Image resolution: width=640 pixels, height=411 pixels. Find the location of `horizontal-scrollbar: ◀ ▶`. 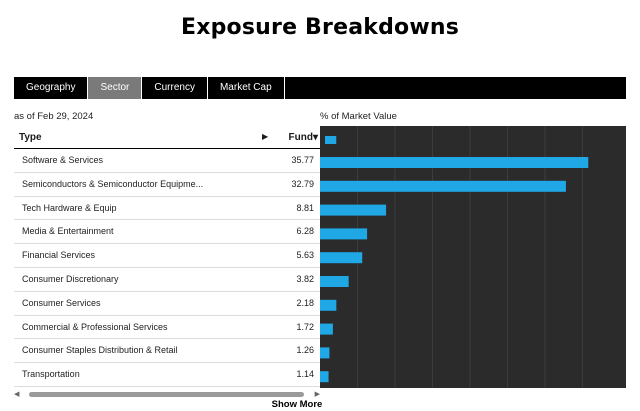

horizontal-scrollbar: ◀ ▶ is located at coordinates (167, 394).